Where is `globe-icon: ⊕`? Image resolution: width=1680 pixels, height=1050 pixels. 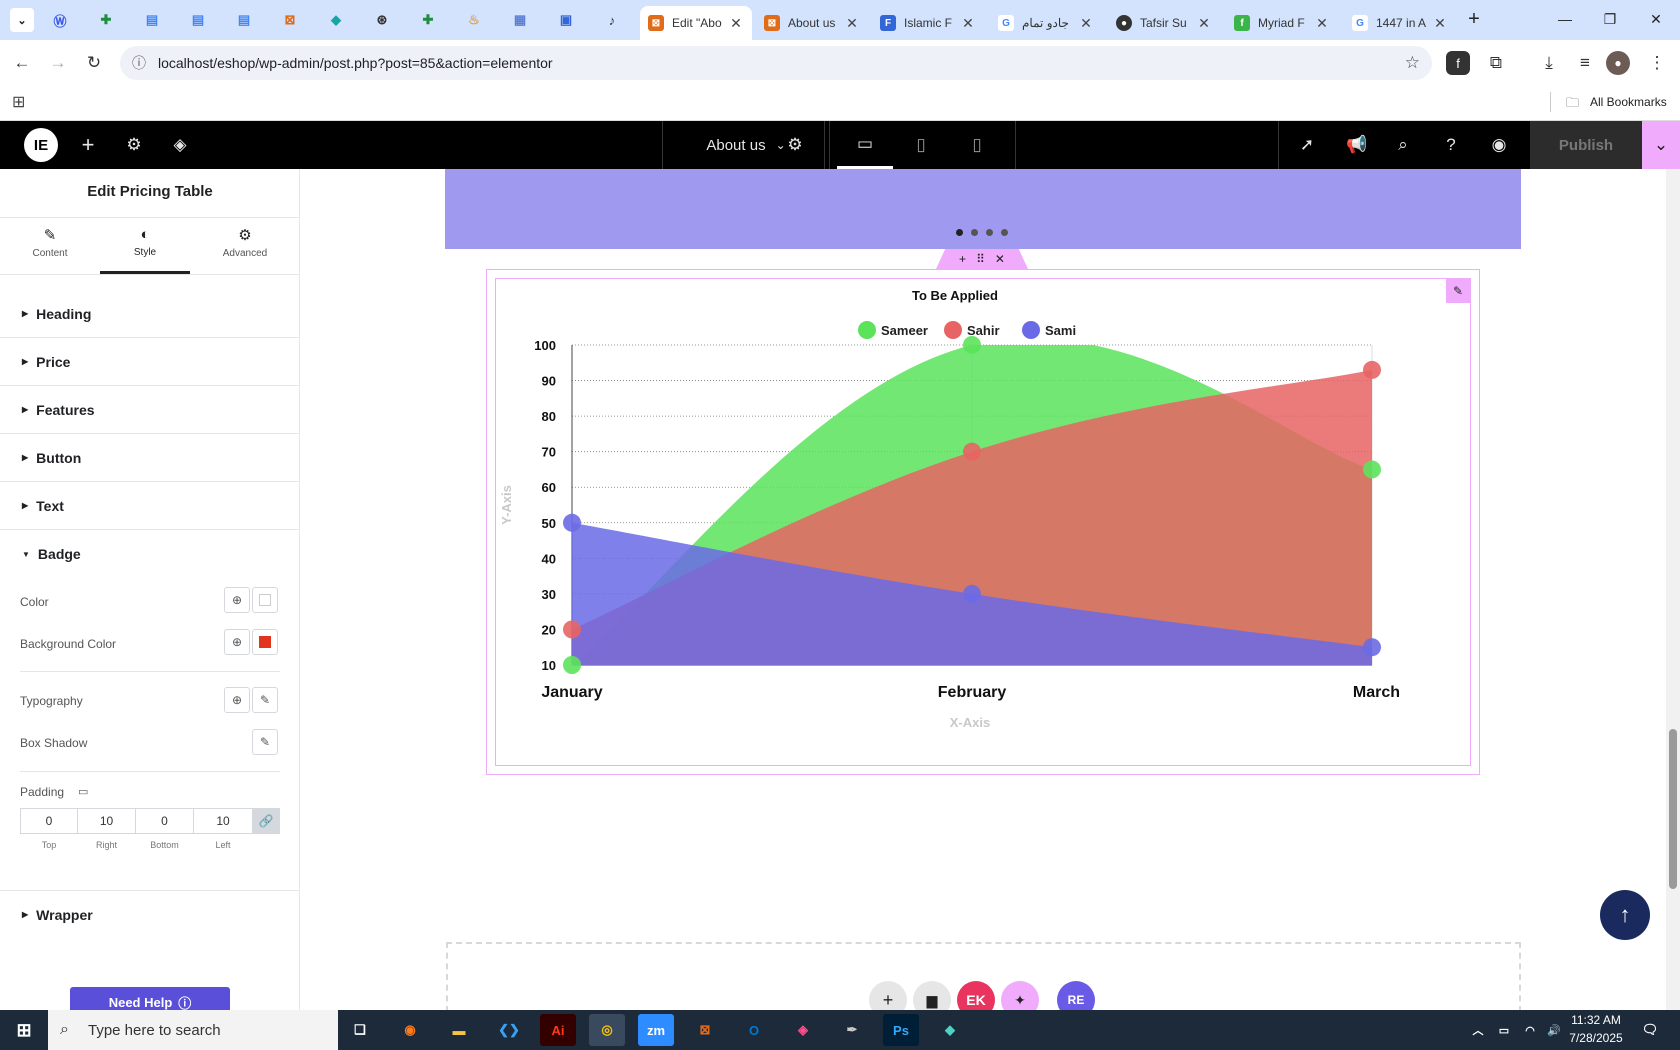
globe-icon: ⊕ is located at coordinates (237, 700).